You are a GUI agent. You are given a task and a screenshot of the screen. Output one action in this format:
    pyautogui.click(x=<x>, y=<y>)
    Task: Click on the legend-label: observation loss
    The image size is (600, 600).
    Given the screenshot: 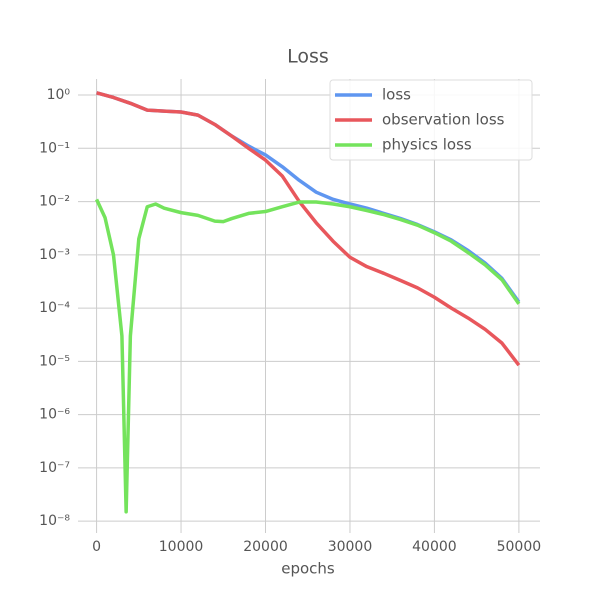 What is the action you would take?
    pyautogui.click(x=443, y=120)
    